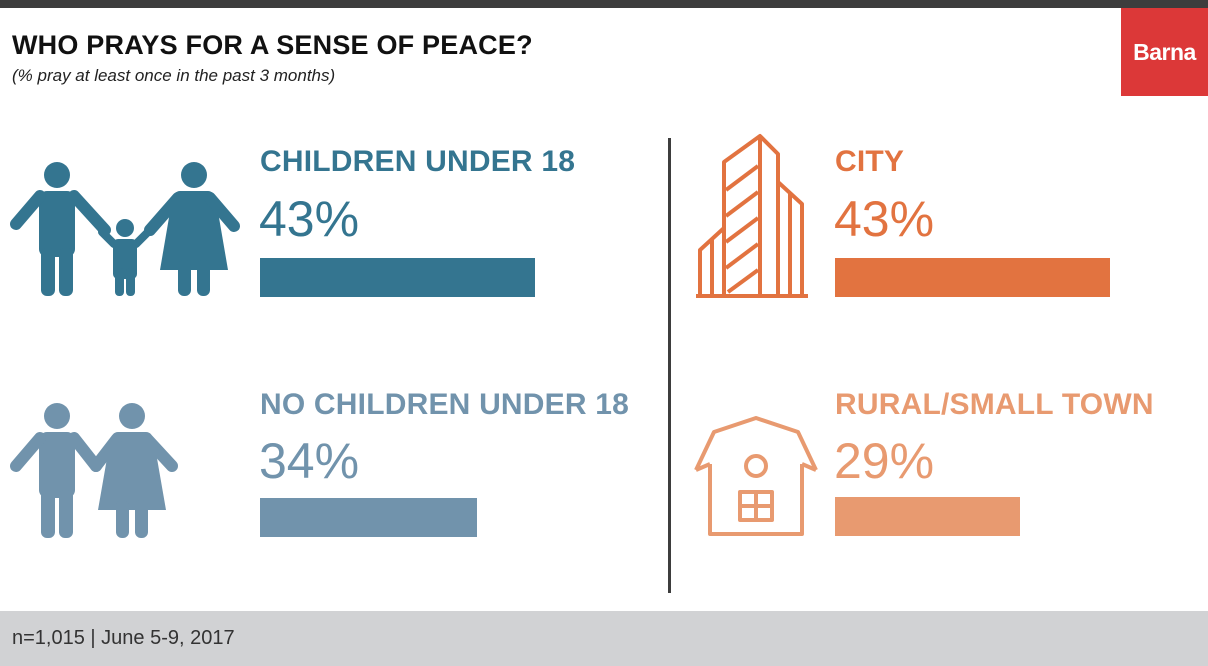  What do you see at coordinates (125, 229) in the screenshot?
I see `family-with-child-icon` at bounding box center [125, 229].